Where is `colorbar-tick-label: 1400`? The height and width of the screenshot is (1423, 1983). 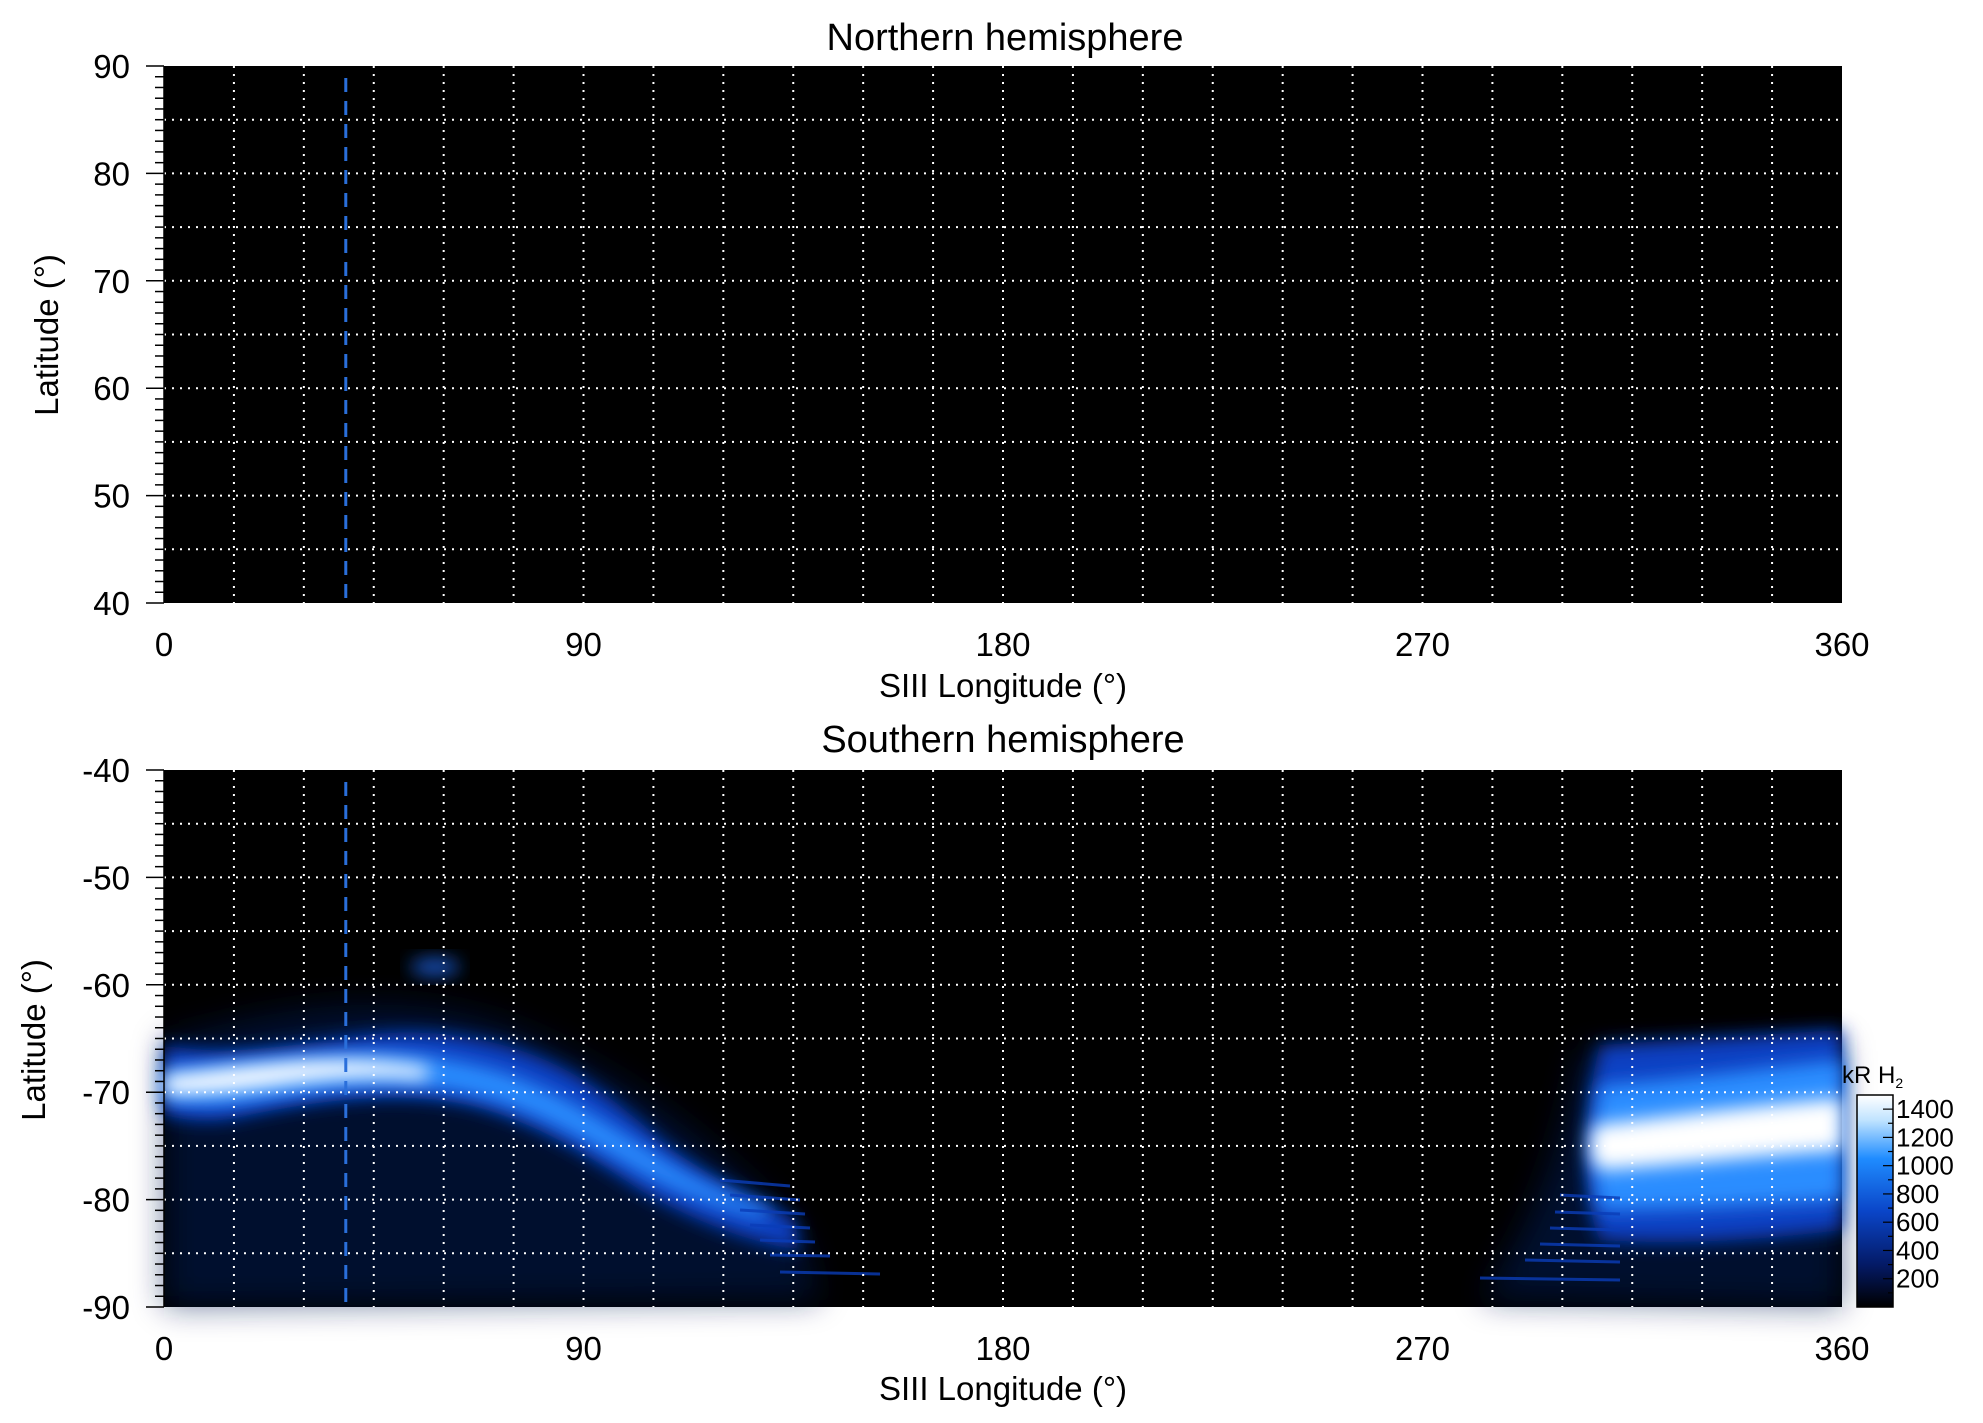
colorbar-tick-label: 1400 is located at coordinates (1925, 1109).